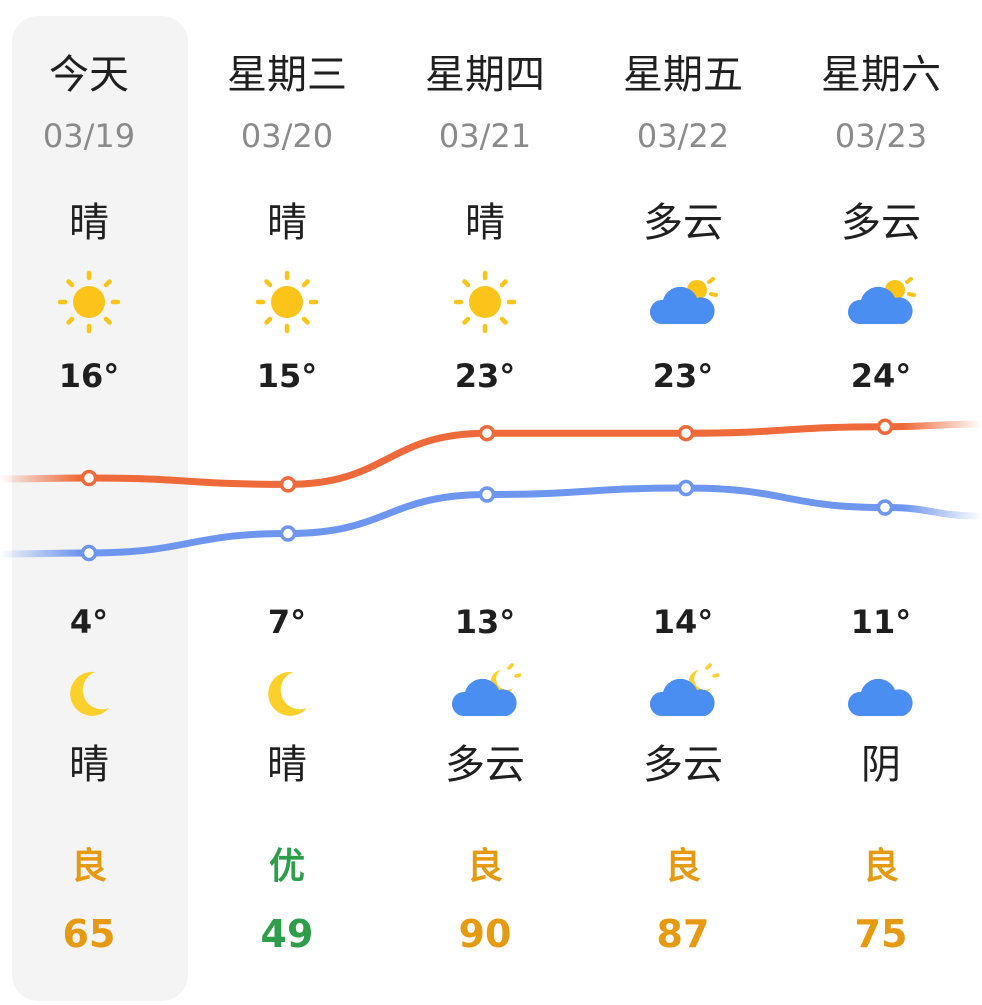 This screenshot has height=1005, width=982. I want to click on night-condition: 阴, so click(881, 765).